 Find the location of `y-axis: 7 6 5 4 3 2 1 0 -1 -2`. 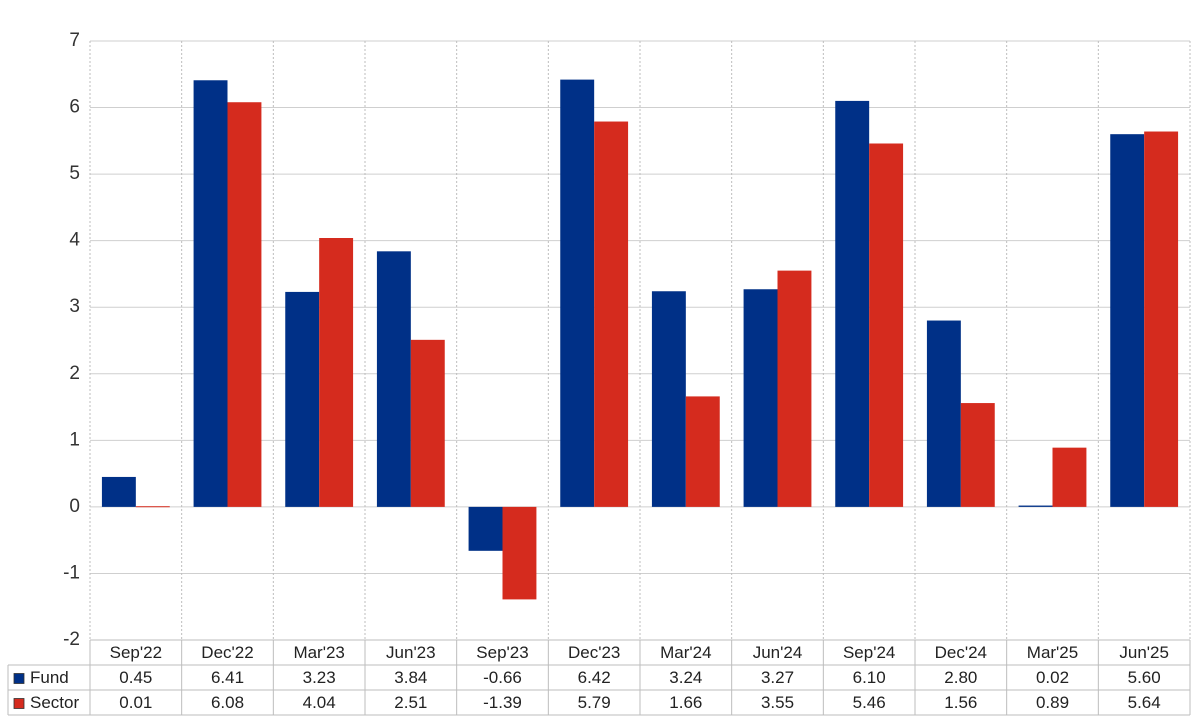

y-axis: 7 6 5 4 3 2 1 0 -1 -2 is located at coordinates (71, 340).